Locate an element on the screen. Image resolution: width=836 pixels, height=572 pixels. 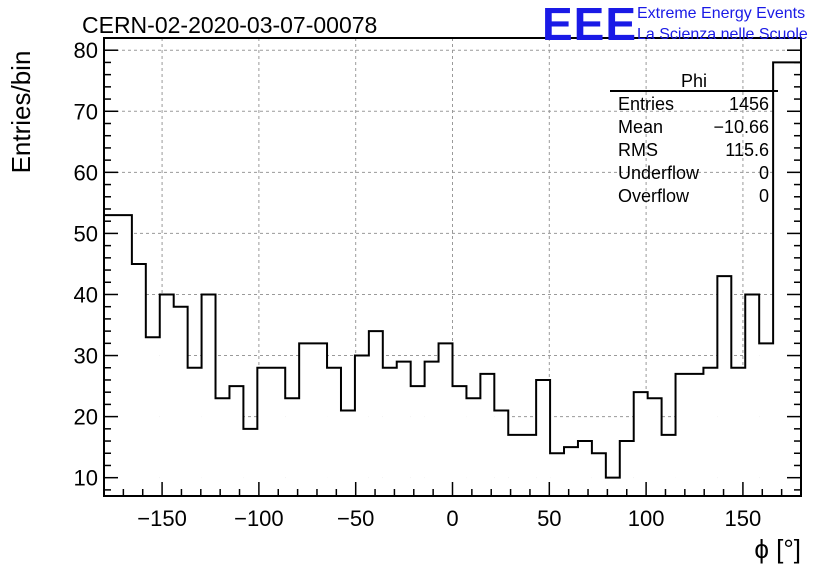
y-tick-label: 60 is located at coordinates (86, 172).